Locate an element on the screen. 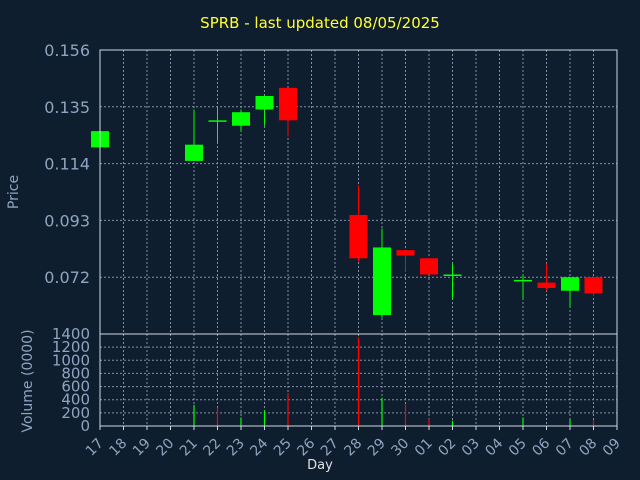  volume-tick-label: 0 is located at coordinates (85, 426).